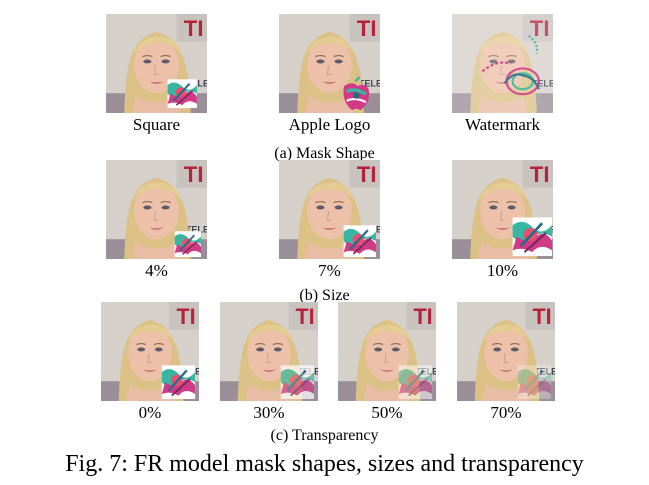  I want to click on face-transparency-0-percent-image, so click(150, 351).